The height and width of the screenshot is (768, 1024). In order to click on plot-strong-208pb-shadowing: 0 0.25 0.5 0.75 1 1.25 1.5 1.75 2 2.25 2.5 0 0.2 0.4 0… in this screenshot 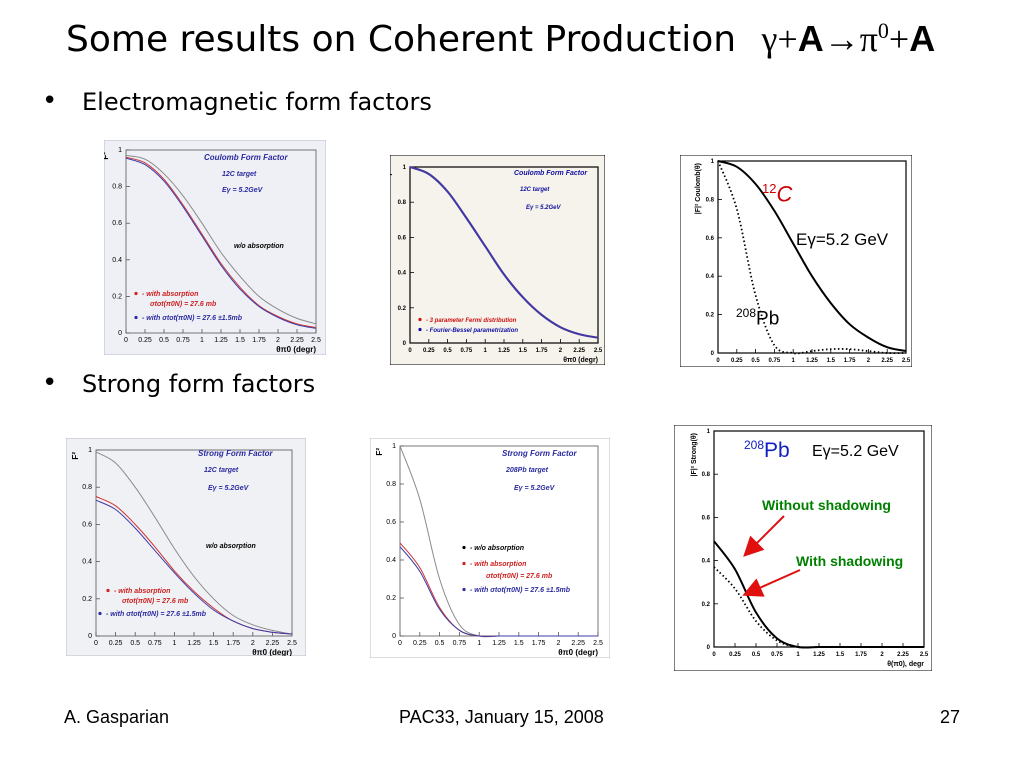, I will do `click(803, 548)`.